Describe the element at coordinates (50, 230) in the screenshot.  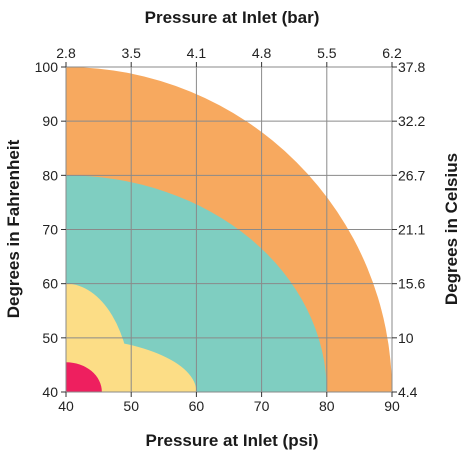
I see `left-tick-label-3: 70` at that location.